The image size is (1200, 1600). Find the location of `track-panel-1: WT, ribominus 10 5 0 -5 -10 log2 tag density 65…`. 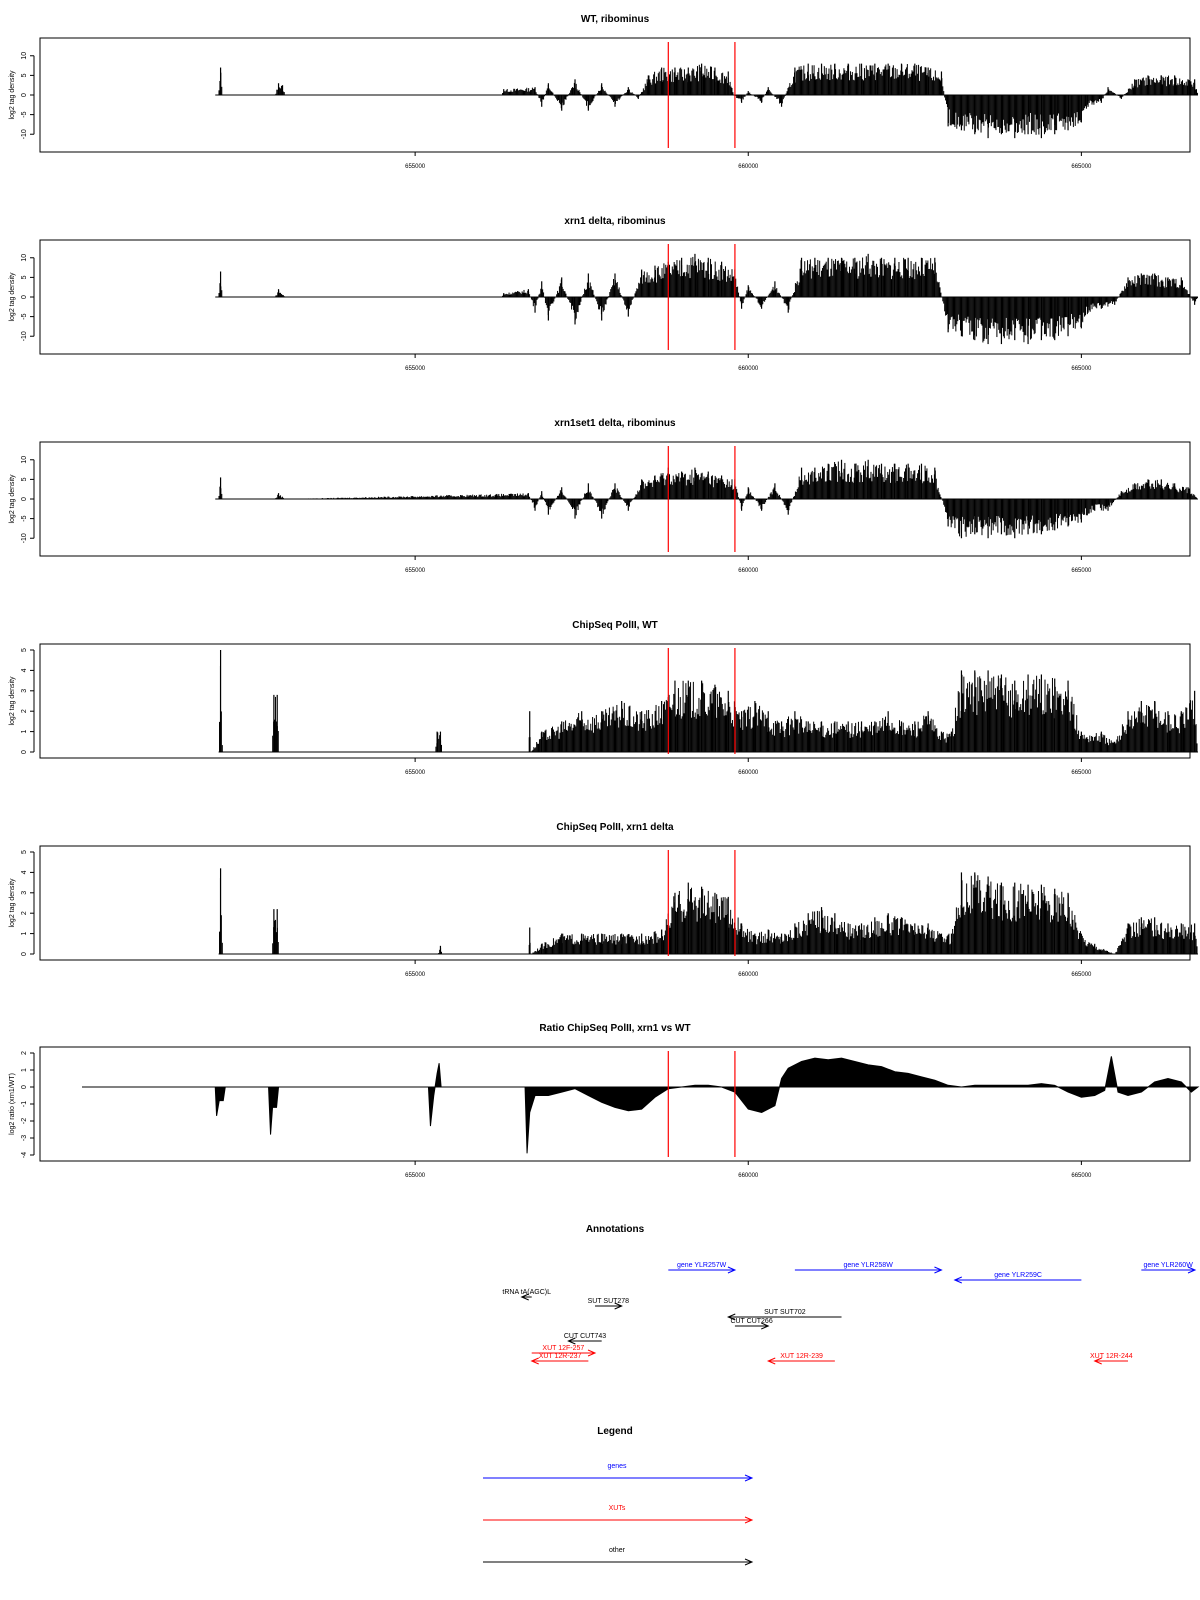

track-panel-1: WT, ribominus 10 5 0 -5 -10 log2 tag density 65… is located at coordinates (603, 92).